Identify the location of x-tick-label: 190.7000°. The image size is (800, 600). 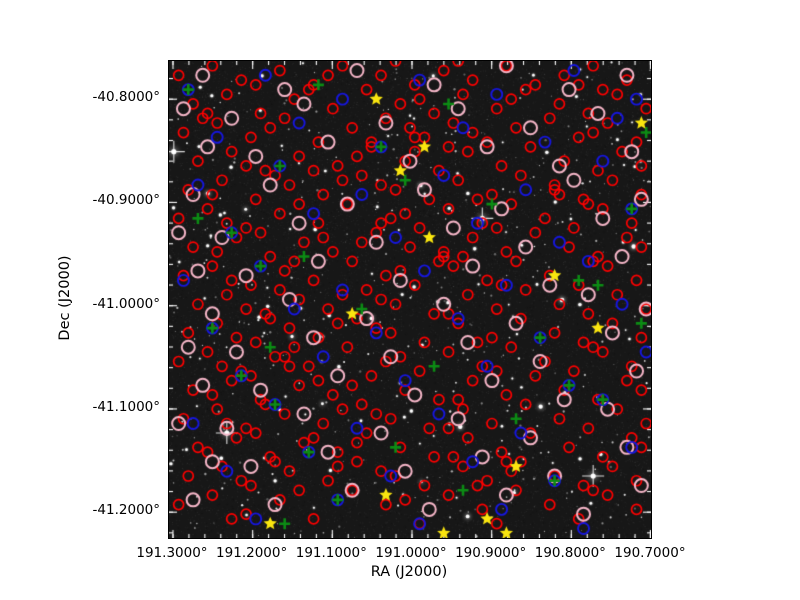
(650, 553).